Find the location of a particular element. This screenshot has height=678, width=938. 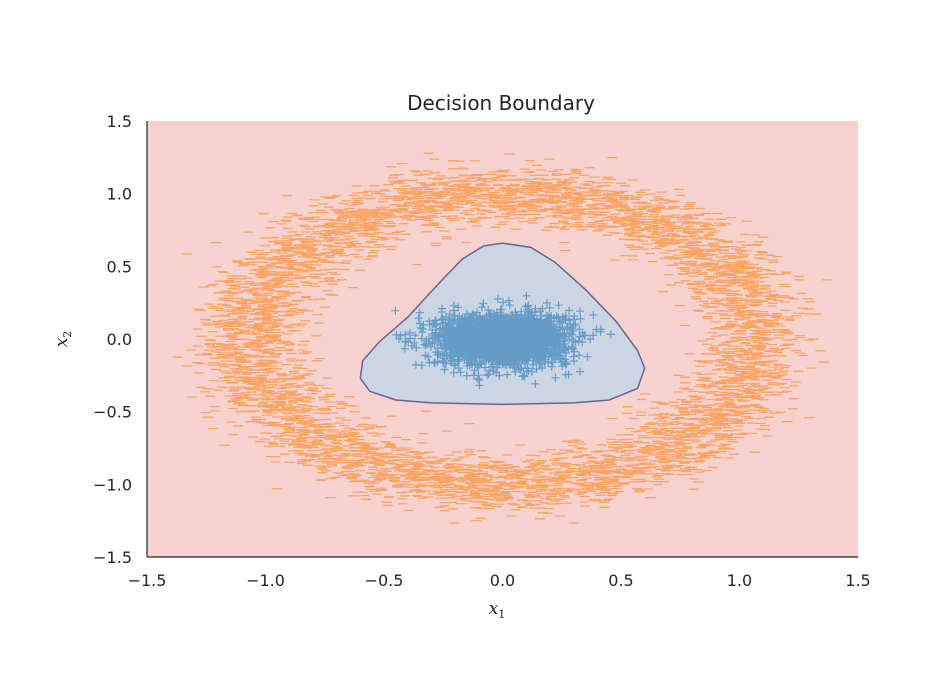

x-axis-label-subscript: 1 is located at coordinates (501, 614).